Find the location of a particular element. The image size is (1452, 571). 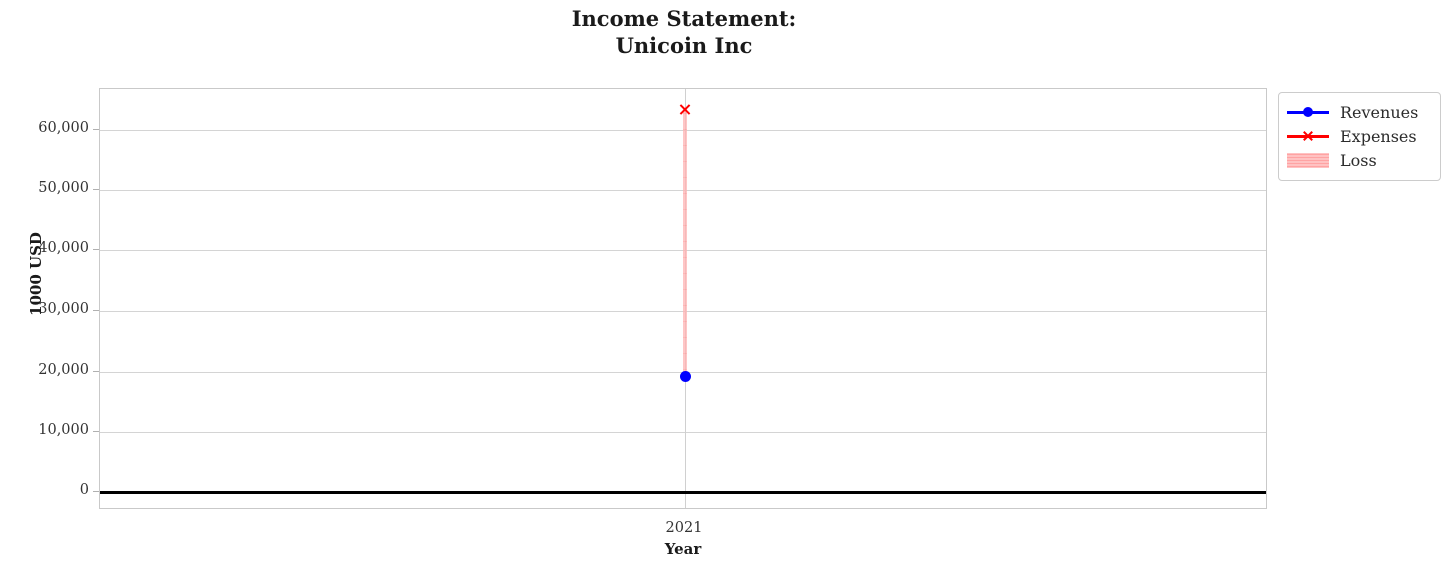

zero-baseline is located at coordinates (683, 492).